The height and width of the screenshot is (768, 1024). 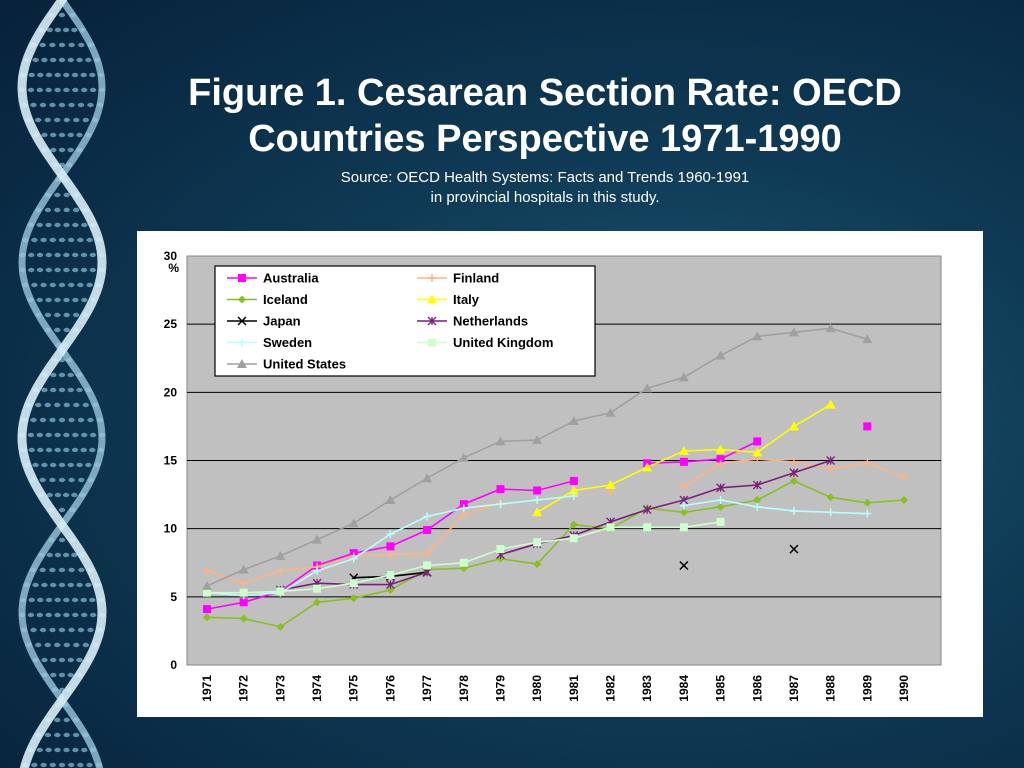 I want to click on x-tick-label: 1980, so click(x=537, y=688).